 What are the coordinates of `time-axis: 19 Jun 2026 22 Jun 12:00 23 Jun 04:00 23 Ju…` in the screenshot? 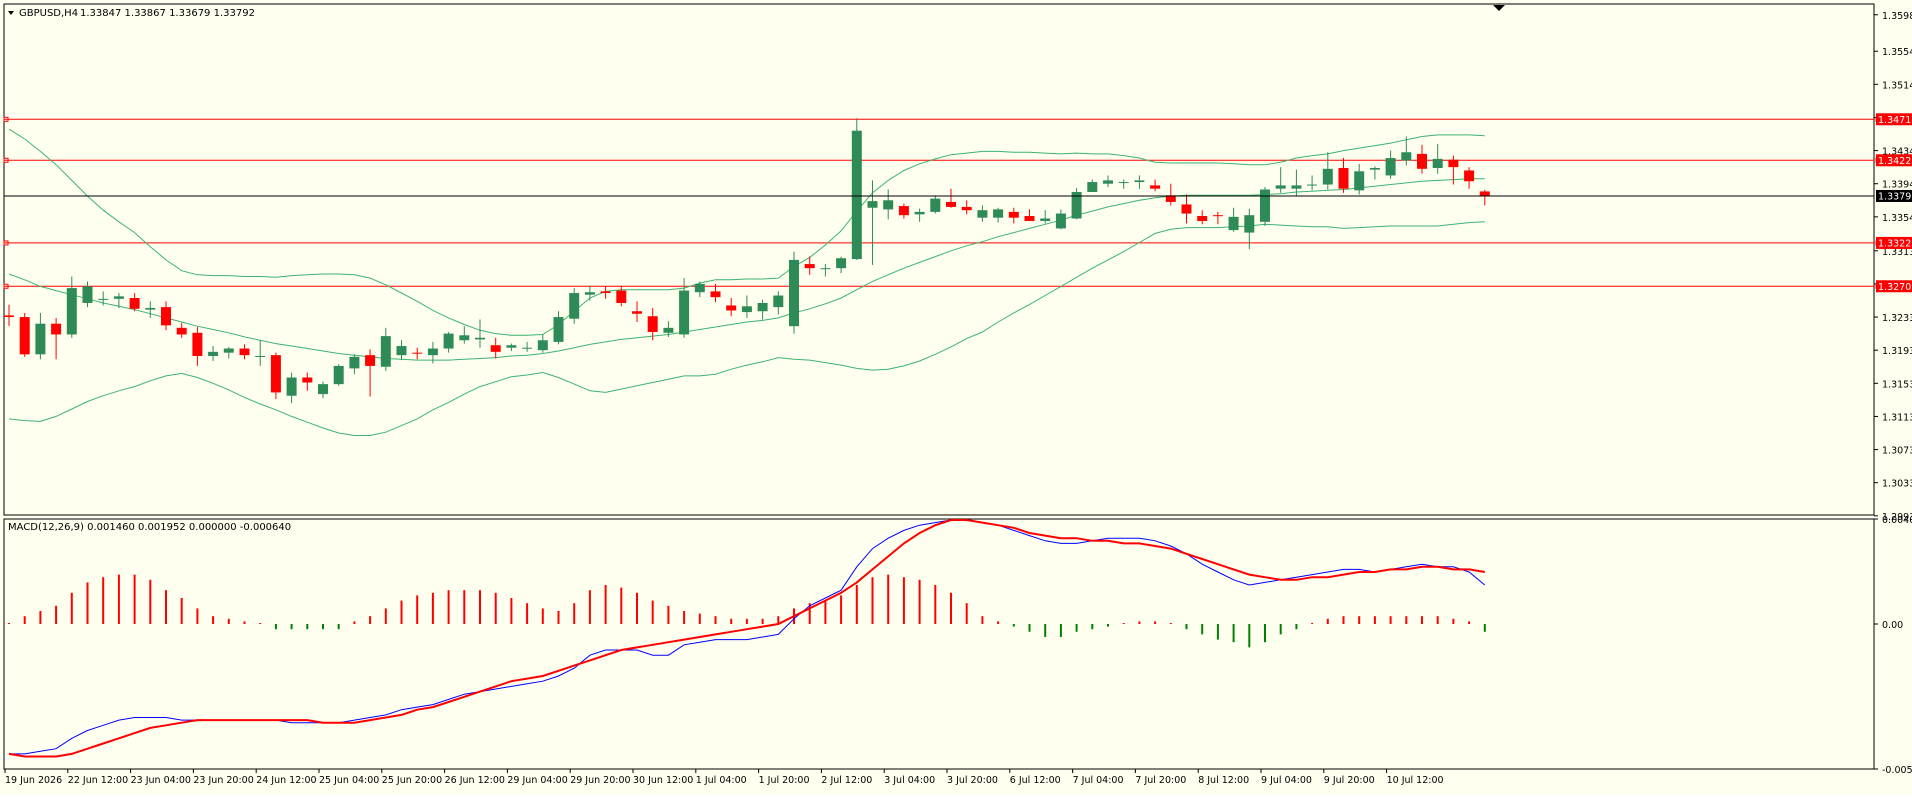 It's located at (724, 777).